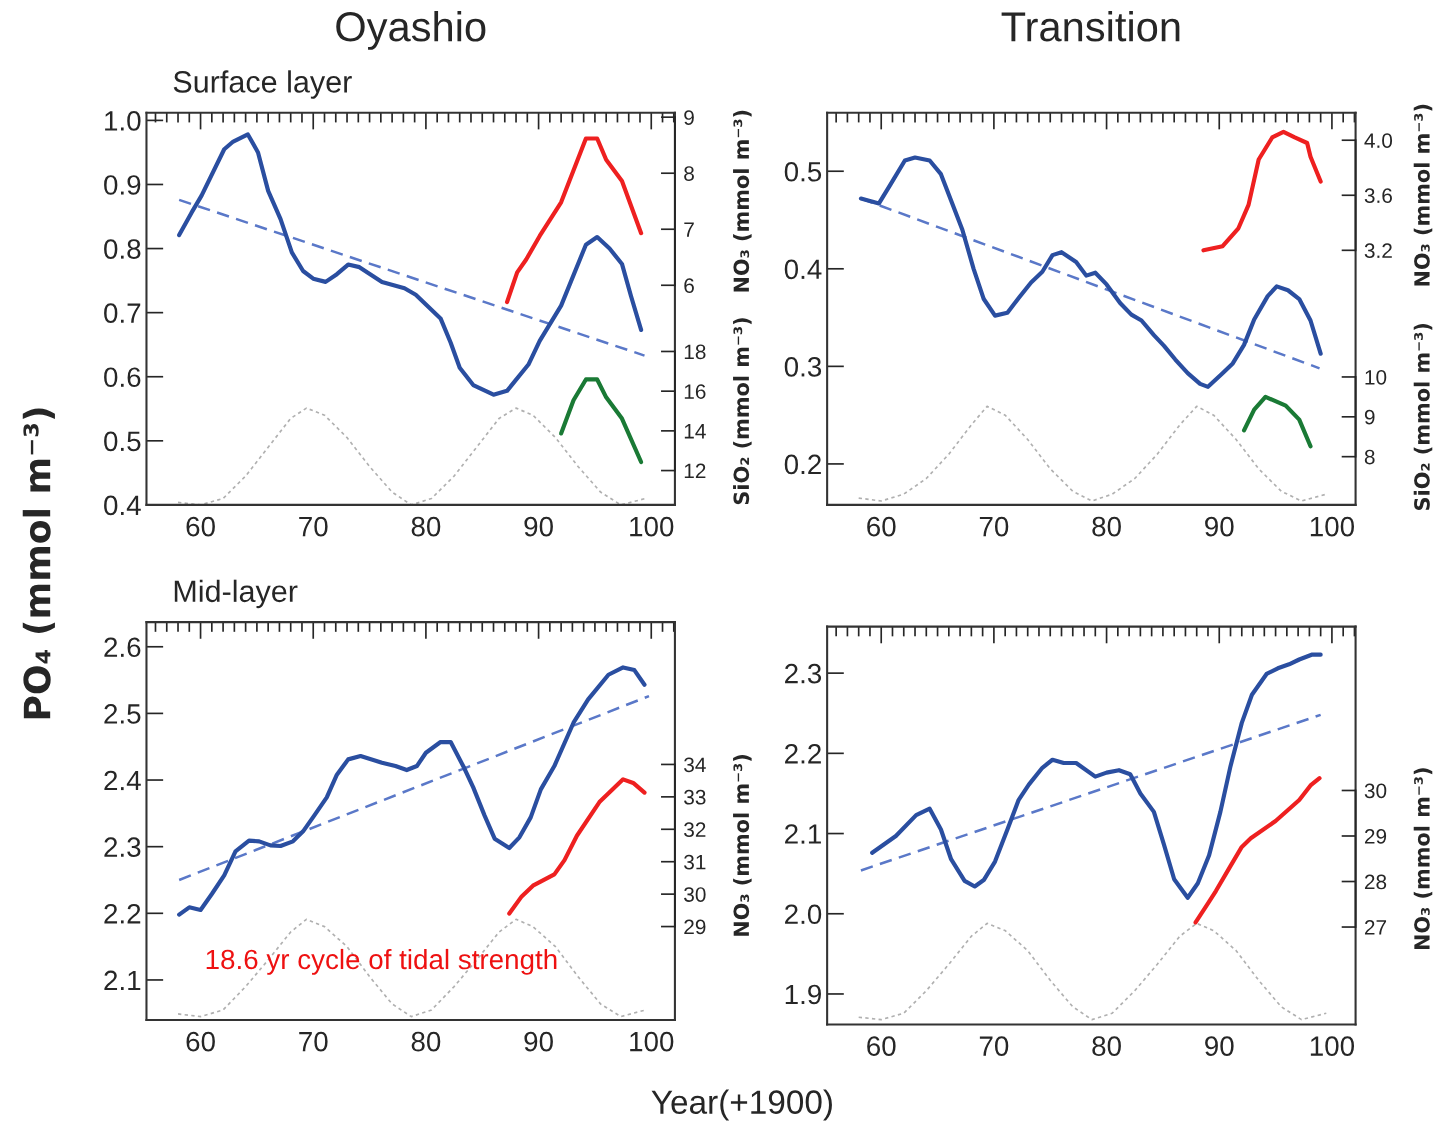 Image resolution: width=1436 pixels, height=1127 pixels. I want to click on y3-tick-label: 16, so click(695, 391).